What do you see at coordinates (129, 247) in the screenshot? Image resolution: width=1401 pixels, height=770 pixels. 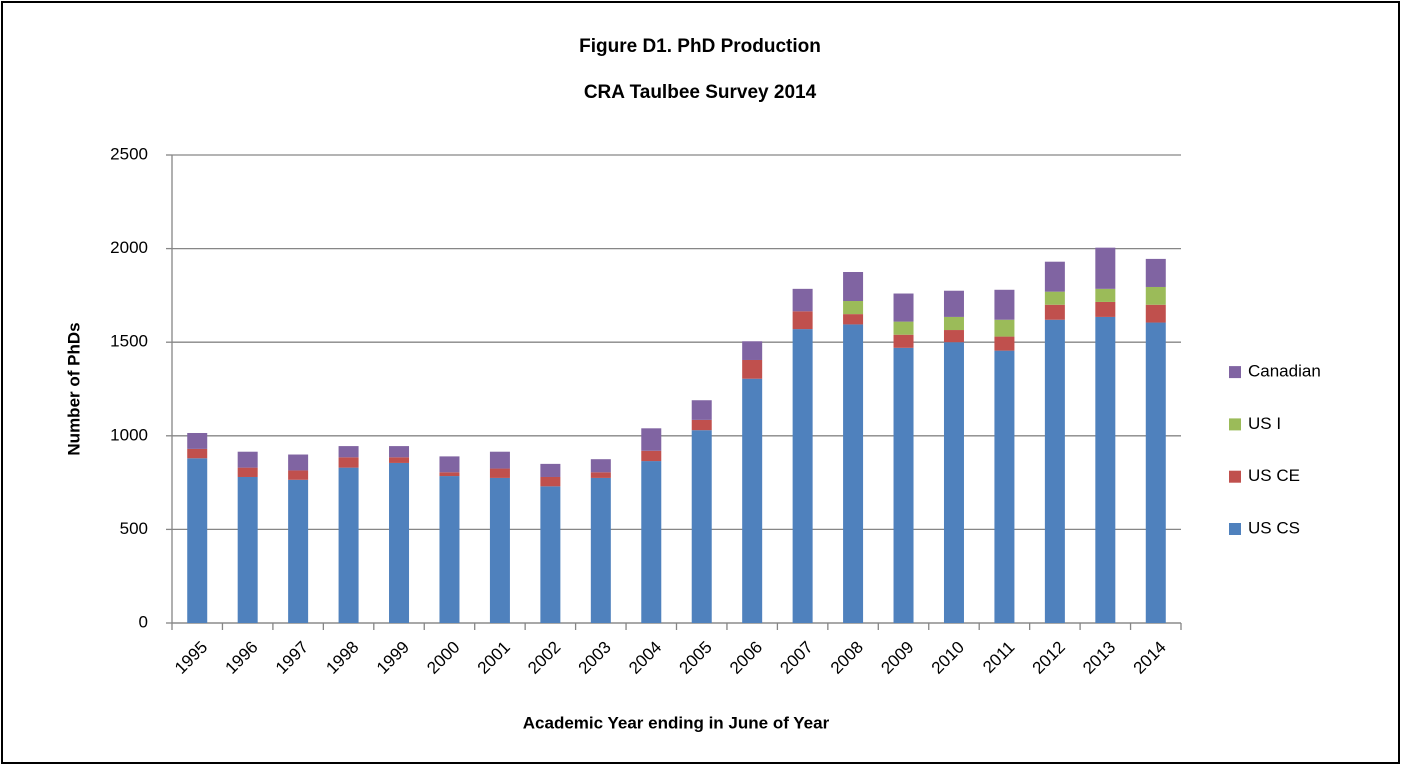 I see `y-tick-label: 2000` at bounding box center [129, 247].